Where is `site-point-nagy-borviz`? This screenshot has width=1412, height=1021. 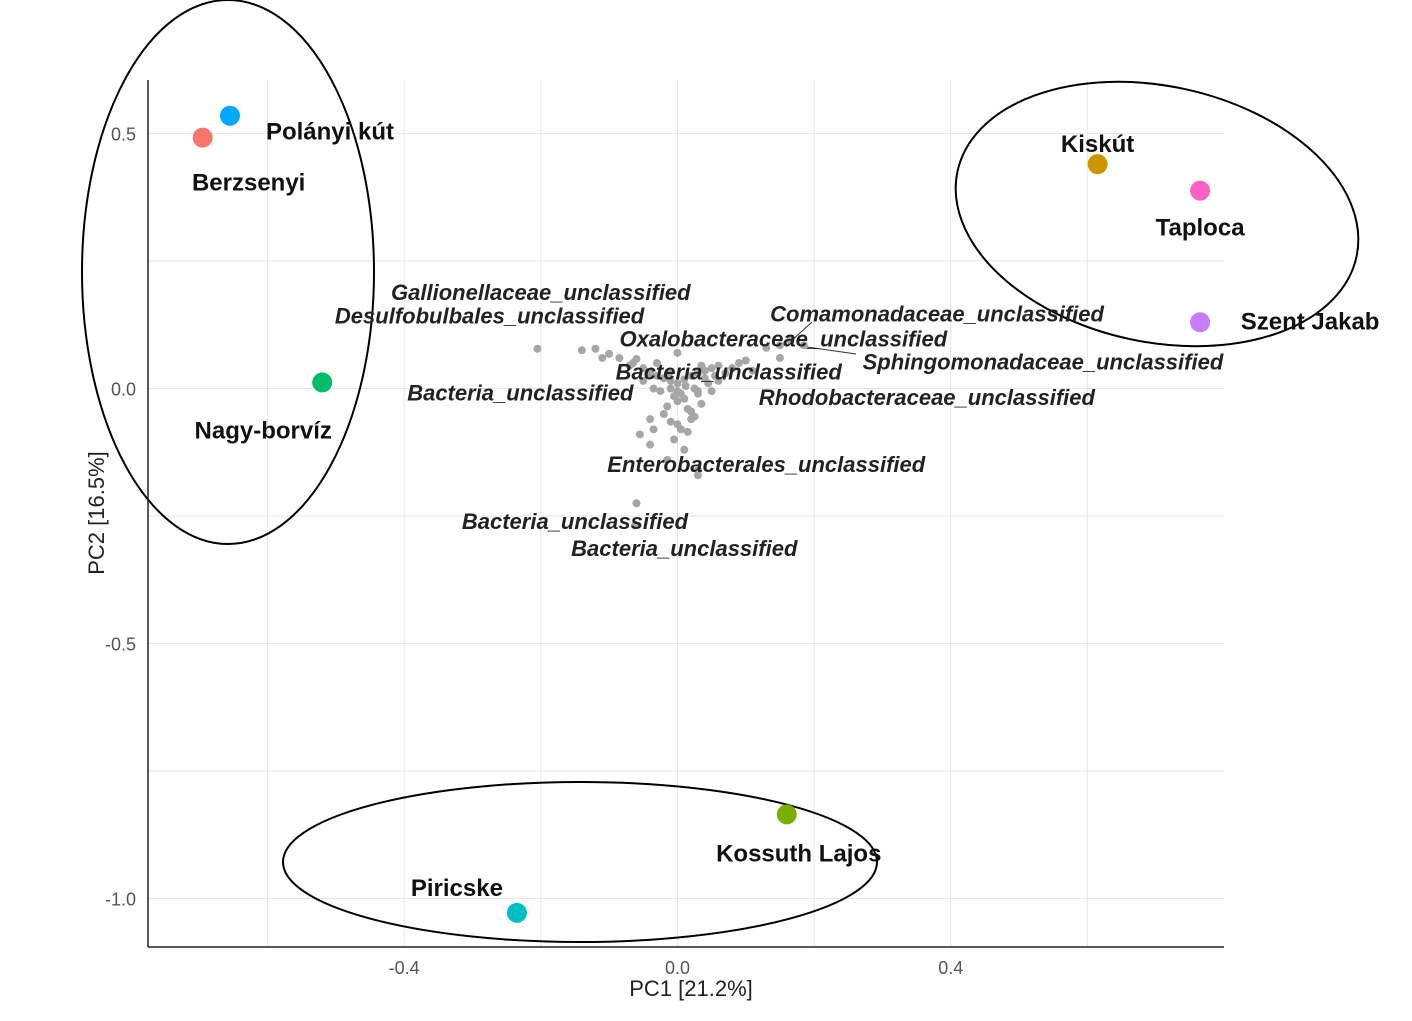
site-point-nagy-borviz is located at coordinates (322, 382).